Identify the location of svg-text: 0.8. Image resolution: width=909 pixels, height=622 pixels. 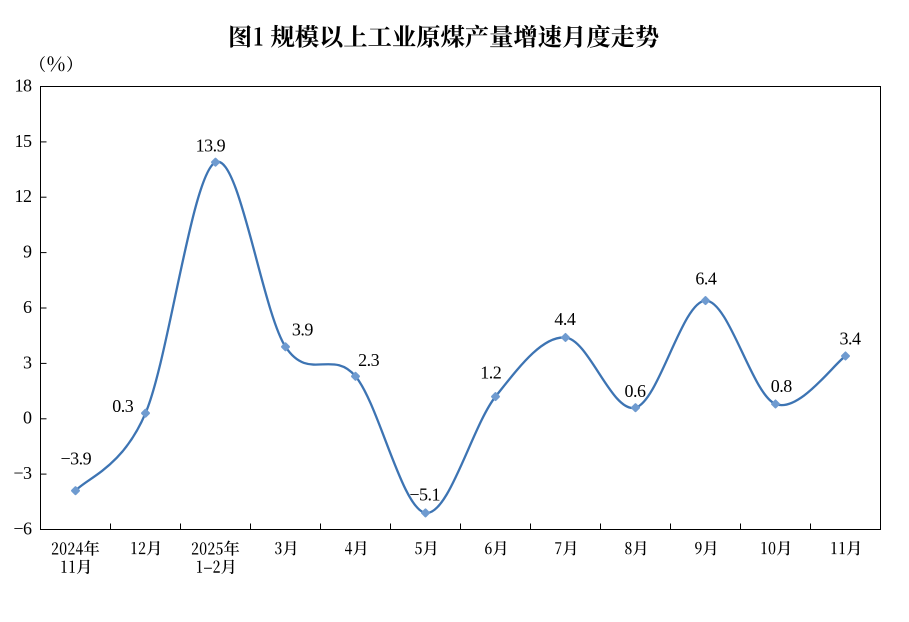
(782, 386).